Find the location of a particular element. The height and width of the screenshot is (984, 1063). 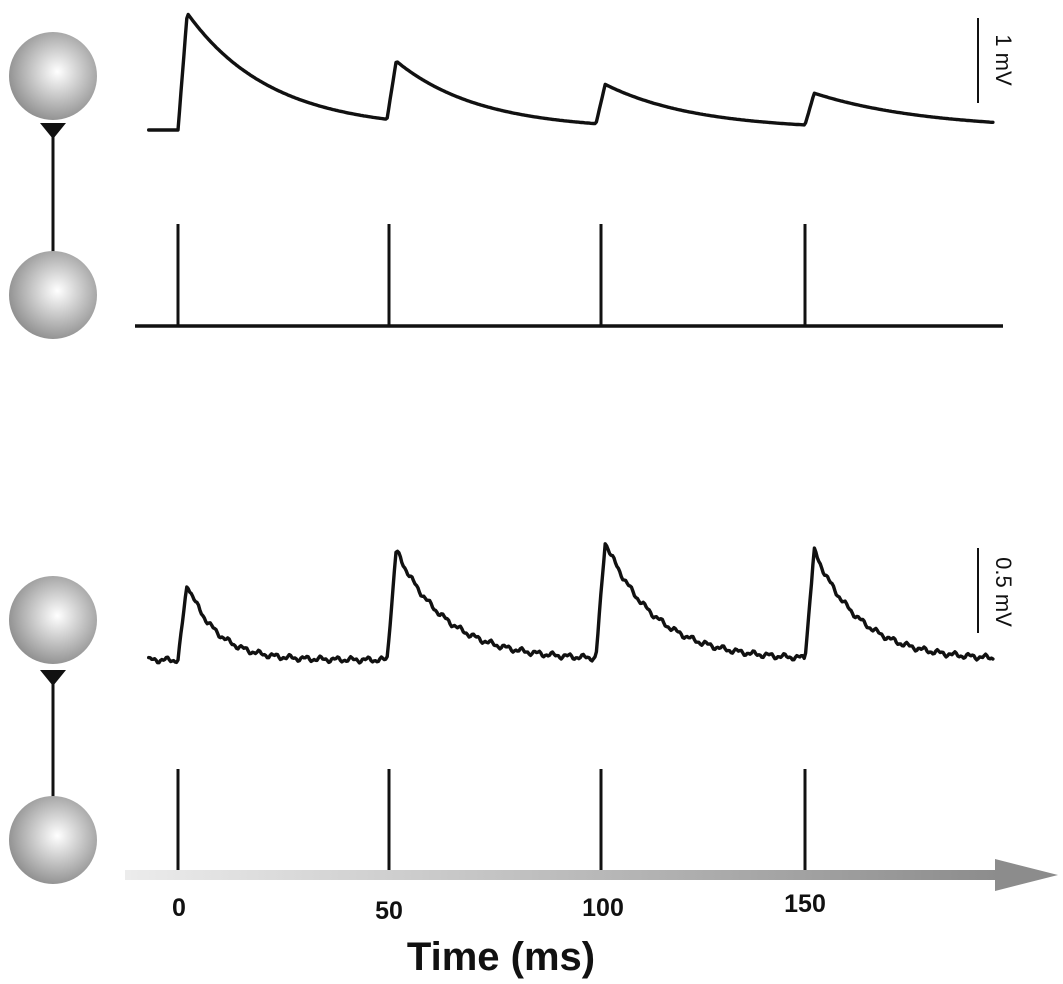

postsynaptic-neuron-bottom is located at coordinates (53, 840).